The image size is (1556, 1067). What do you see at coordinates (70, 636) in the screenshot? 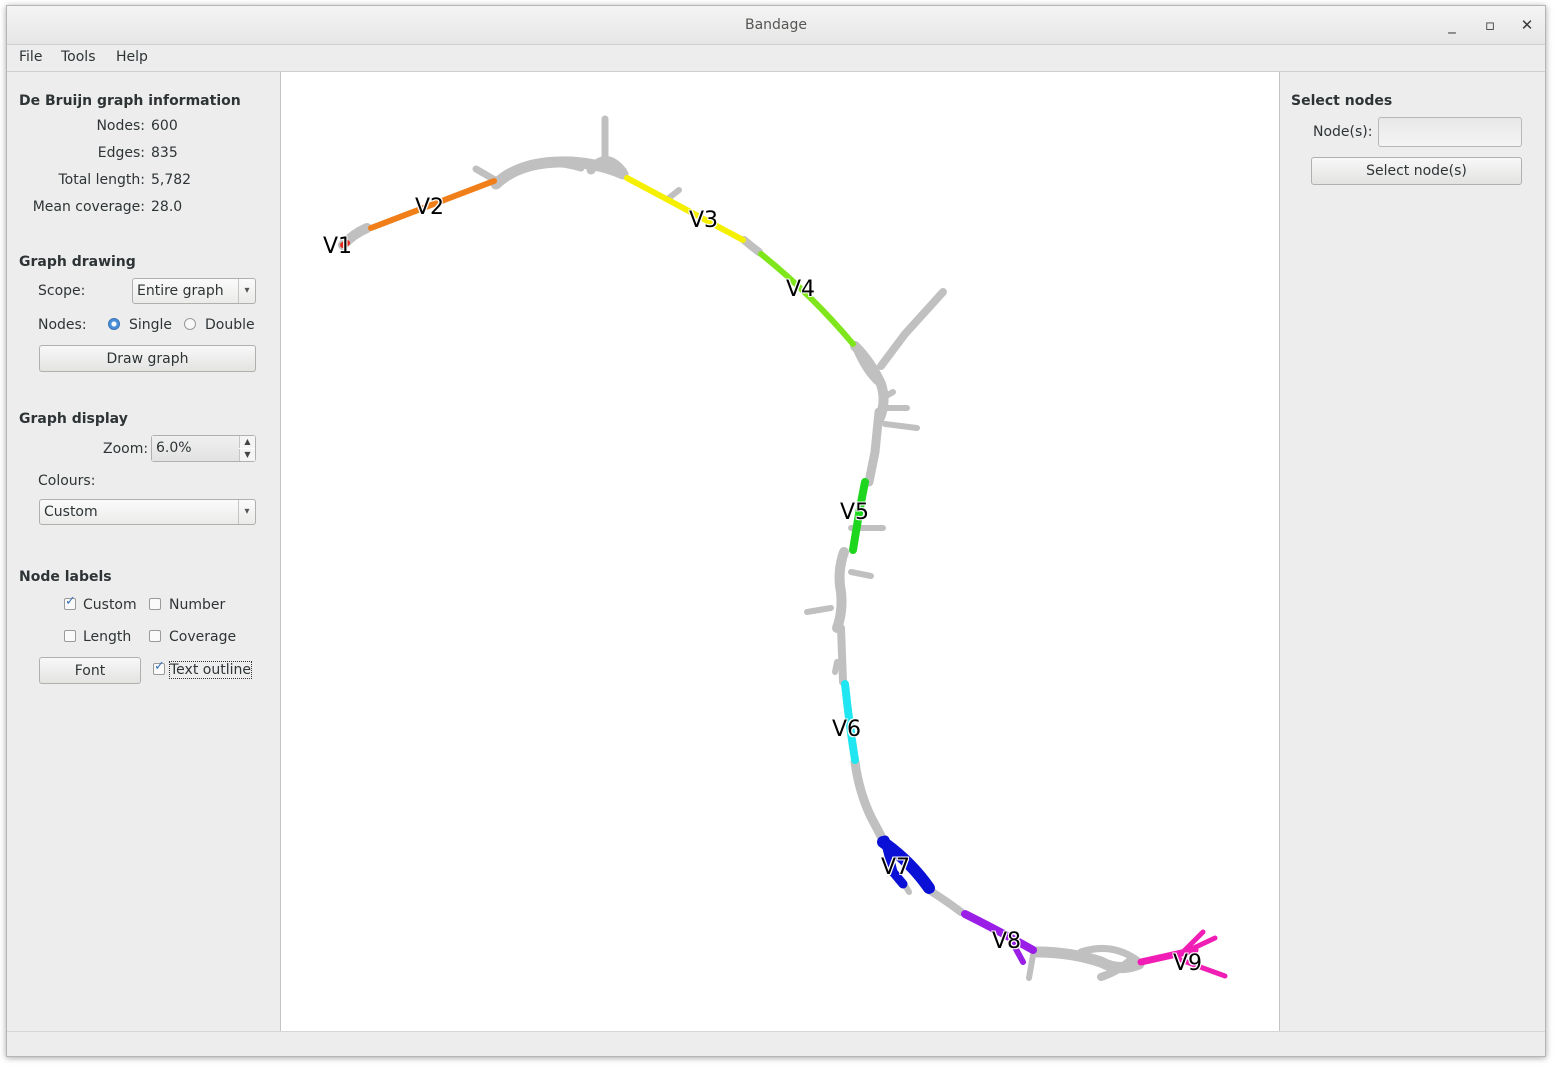
I see `length-checkbox` at bounding box center [70, 636].